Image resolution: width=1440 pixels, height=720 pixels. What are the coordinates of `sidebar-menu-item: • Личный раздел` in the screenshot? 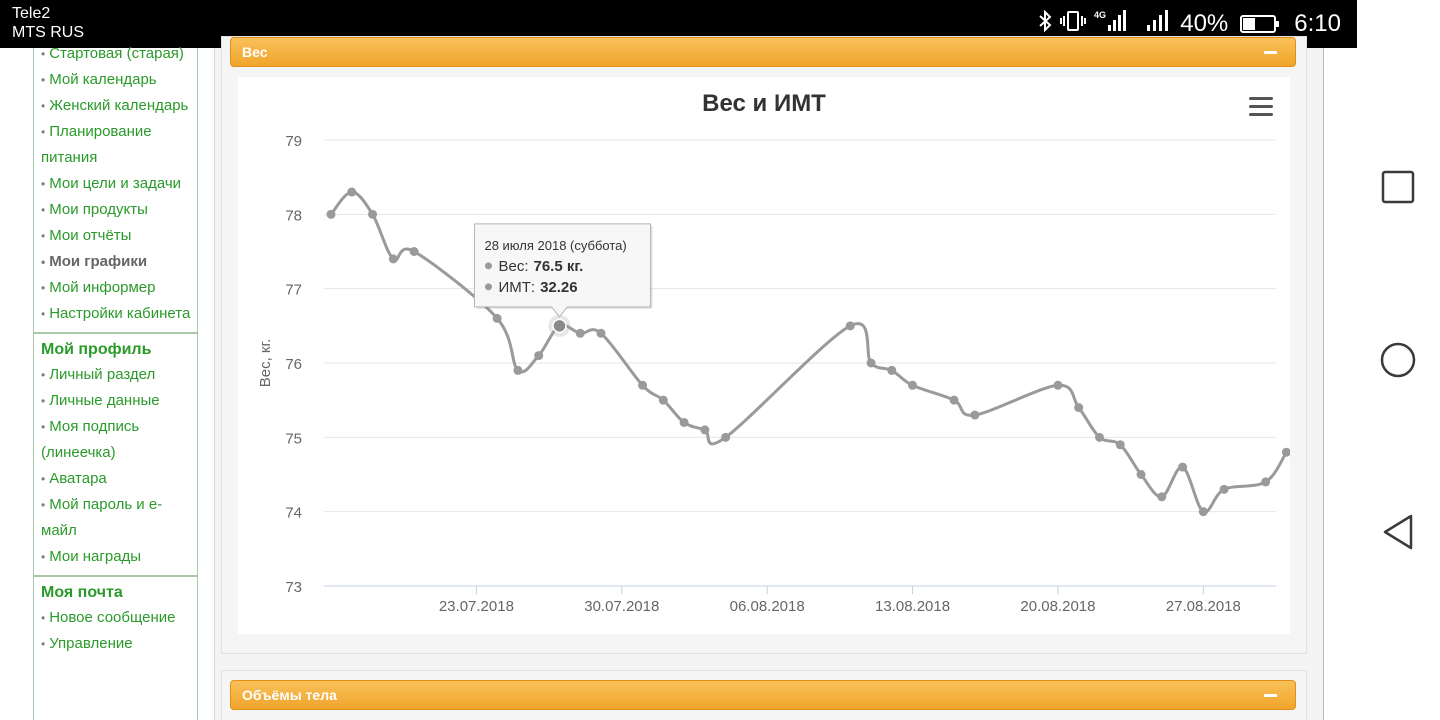 It's located at (117, 375).